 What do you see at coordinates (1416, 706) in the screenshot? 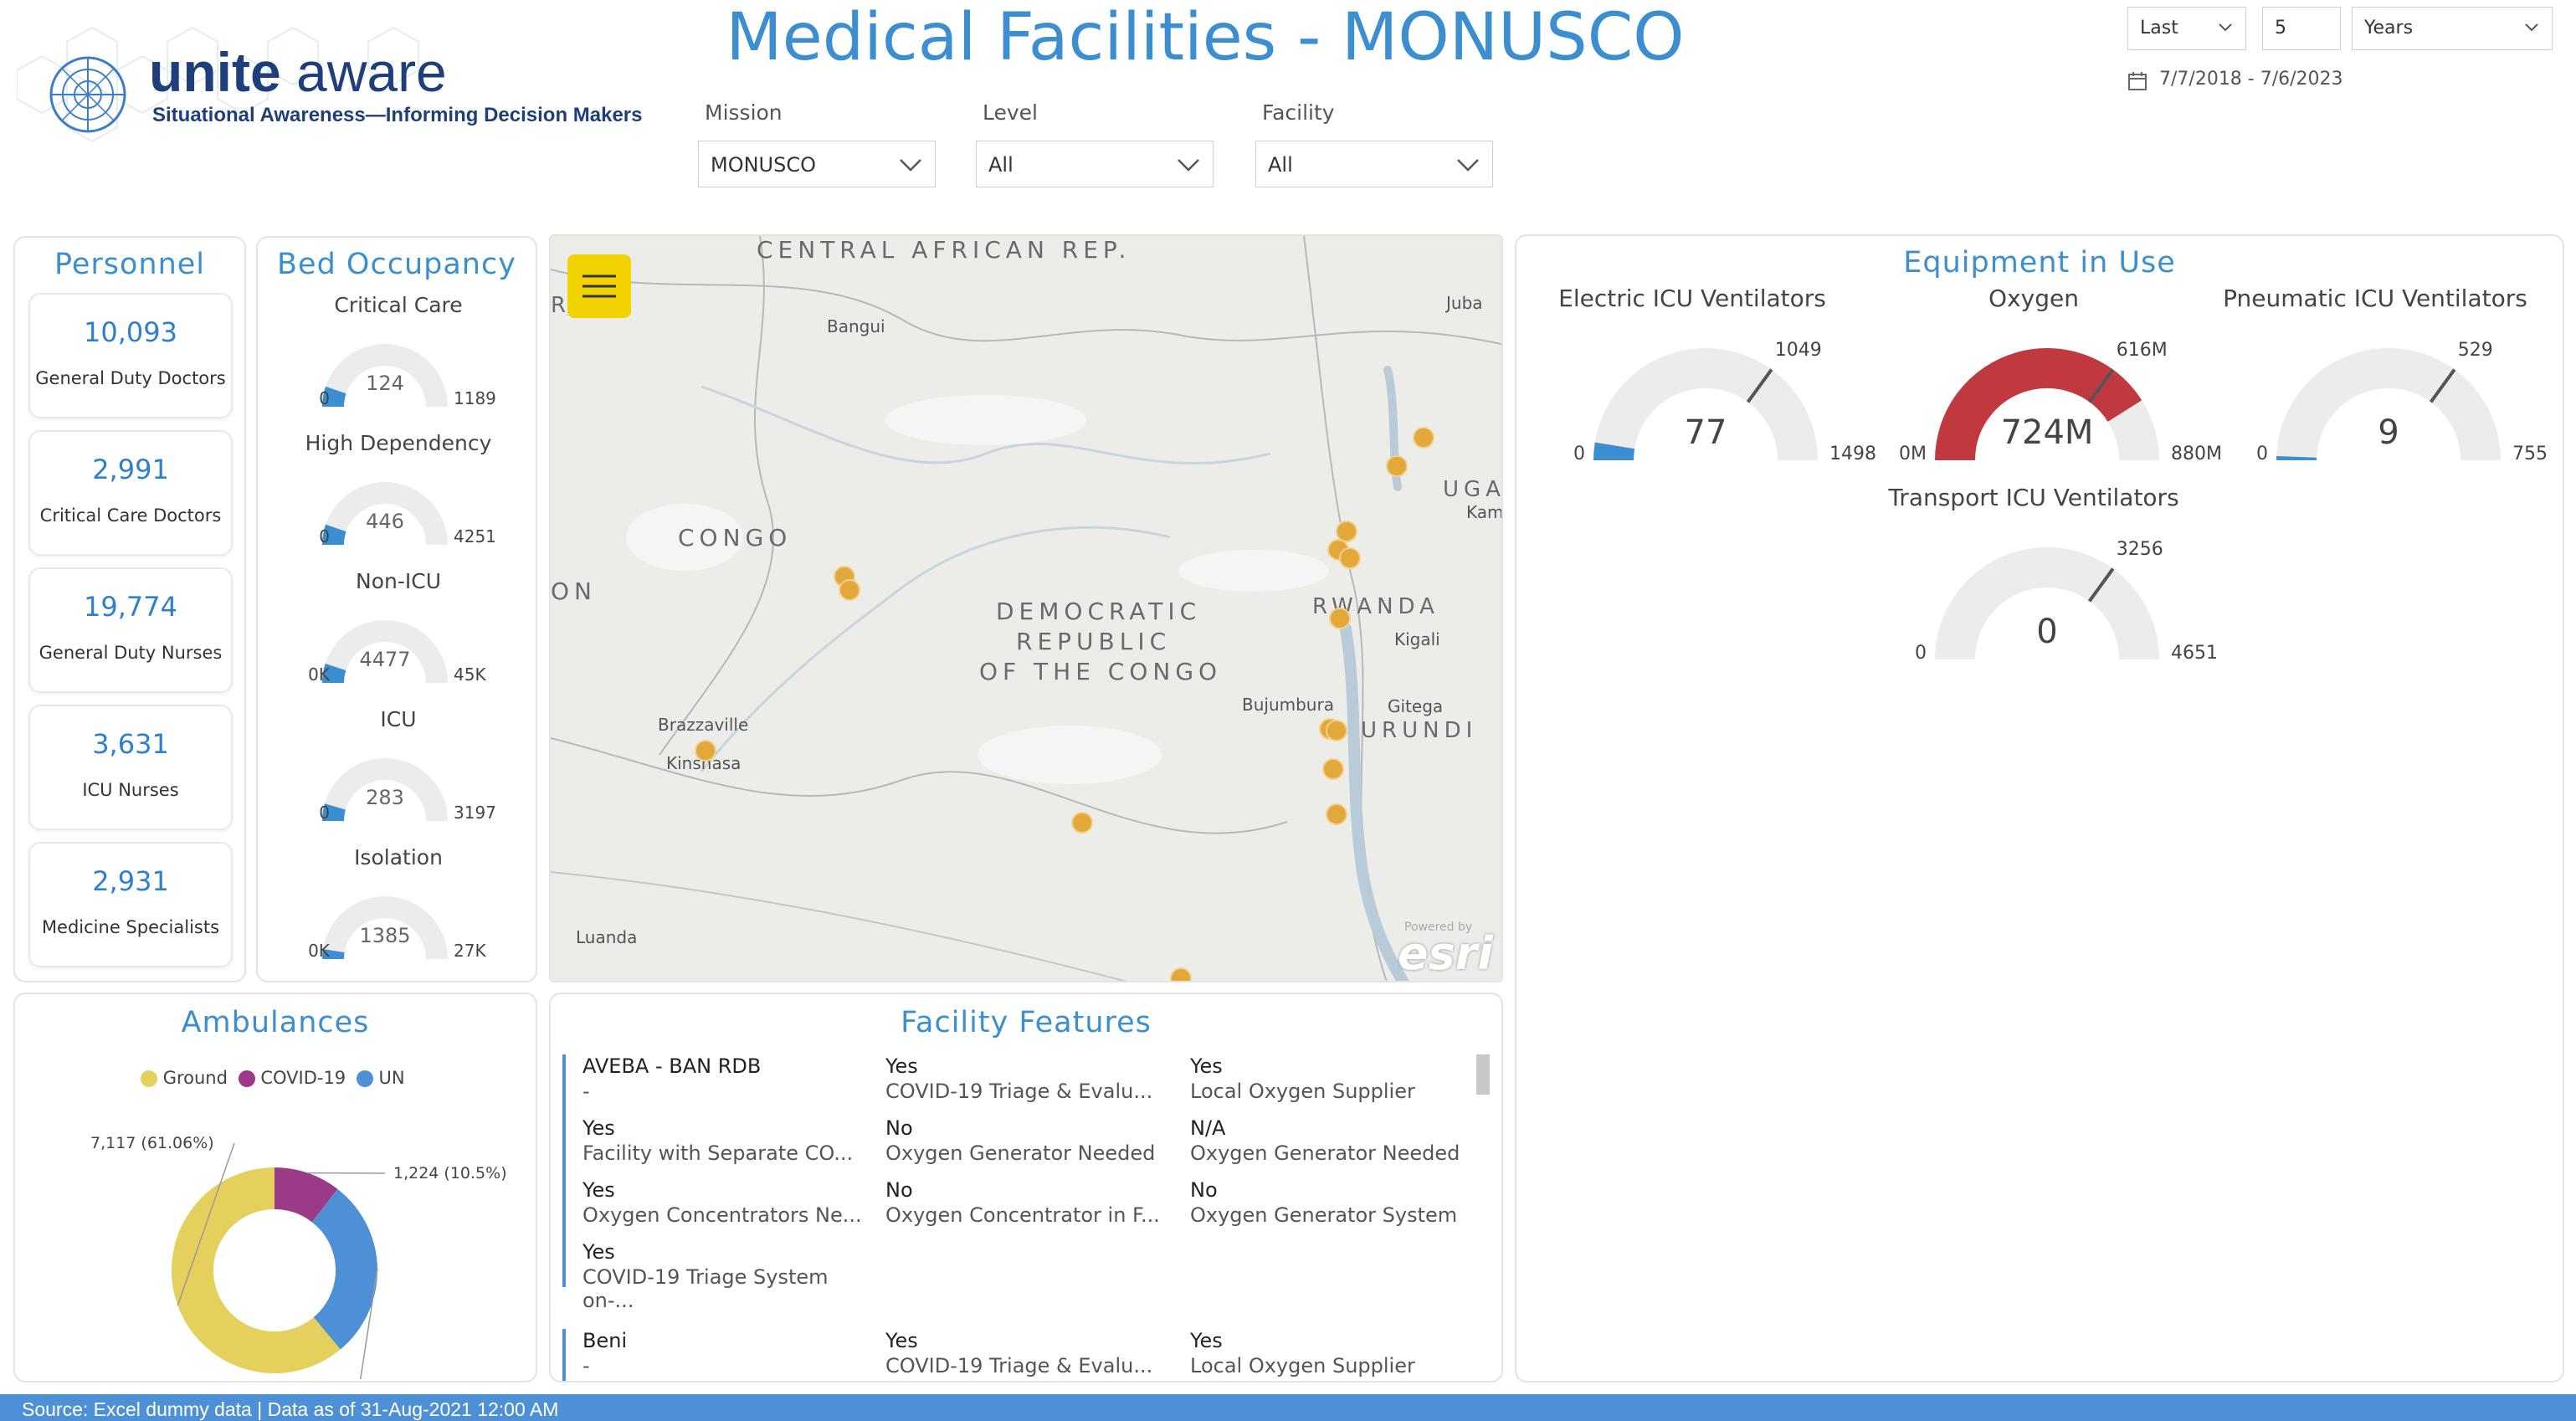
I see `city-gitega: Gitega` at bounding box center [1416, 706].